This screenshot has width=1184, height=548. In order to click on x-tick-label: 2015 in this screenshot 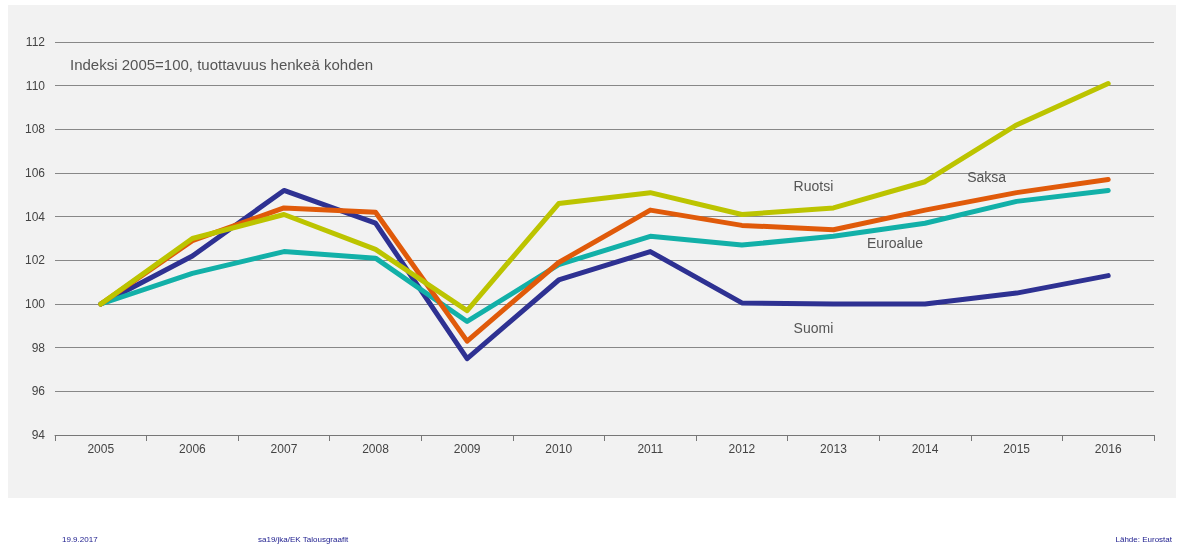, I will do `click(1017, 449)`.